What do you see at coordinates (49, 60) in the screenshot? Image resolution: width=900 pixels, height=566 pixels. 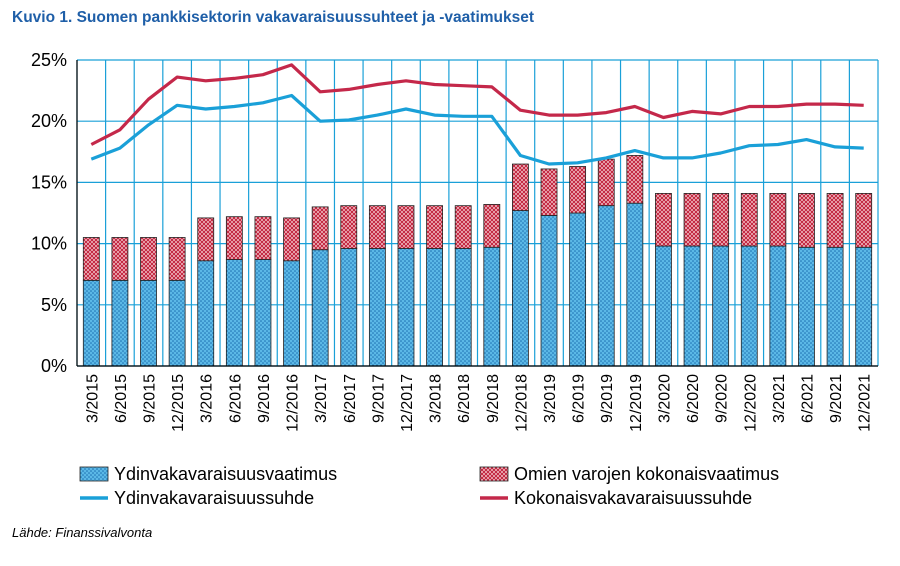 I see `y-tick-label: 25%` at bounding box center [49, 60].